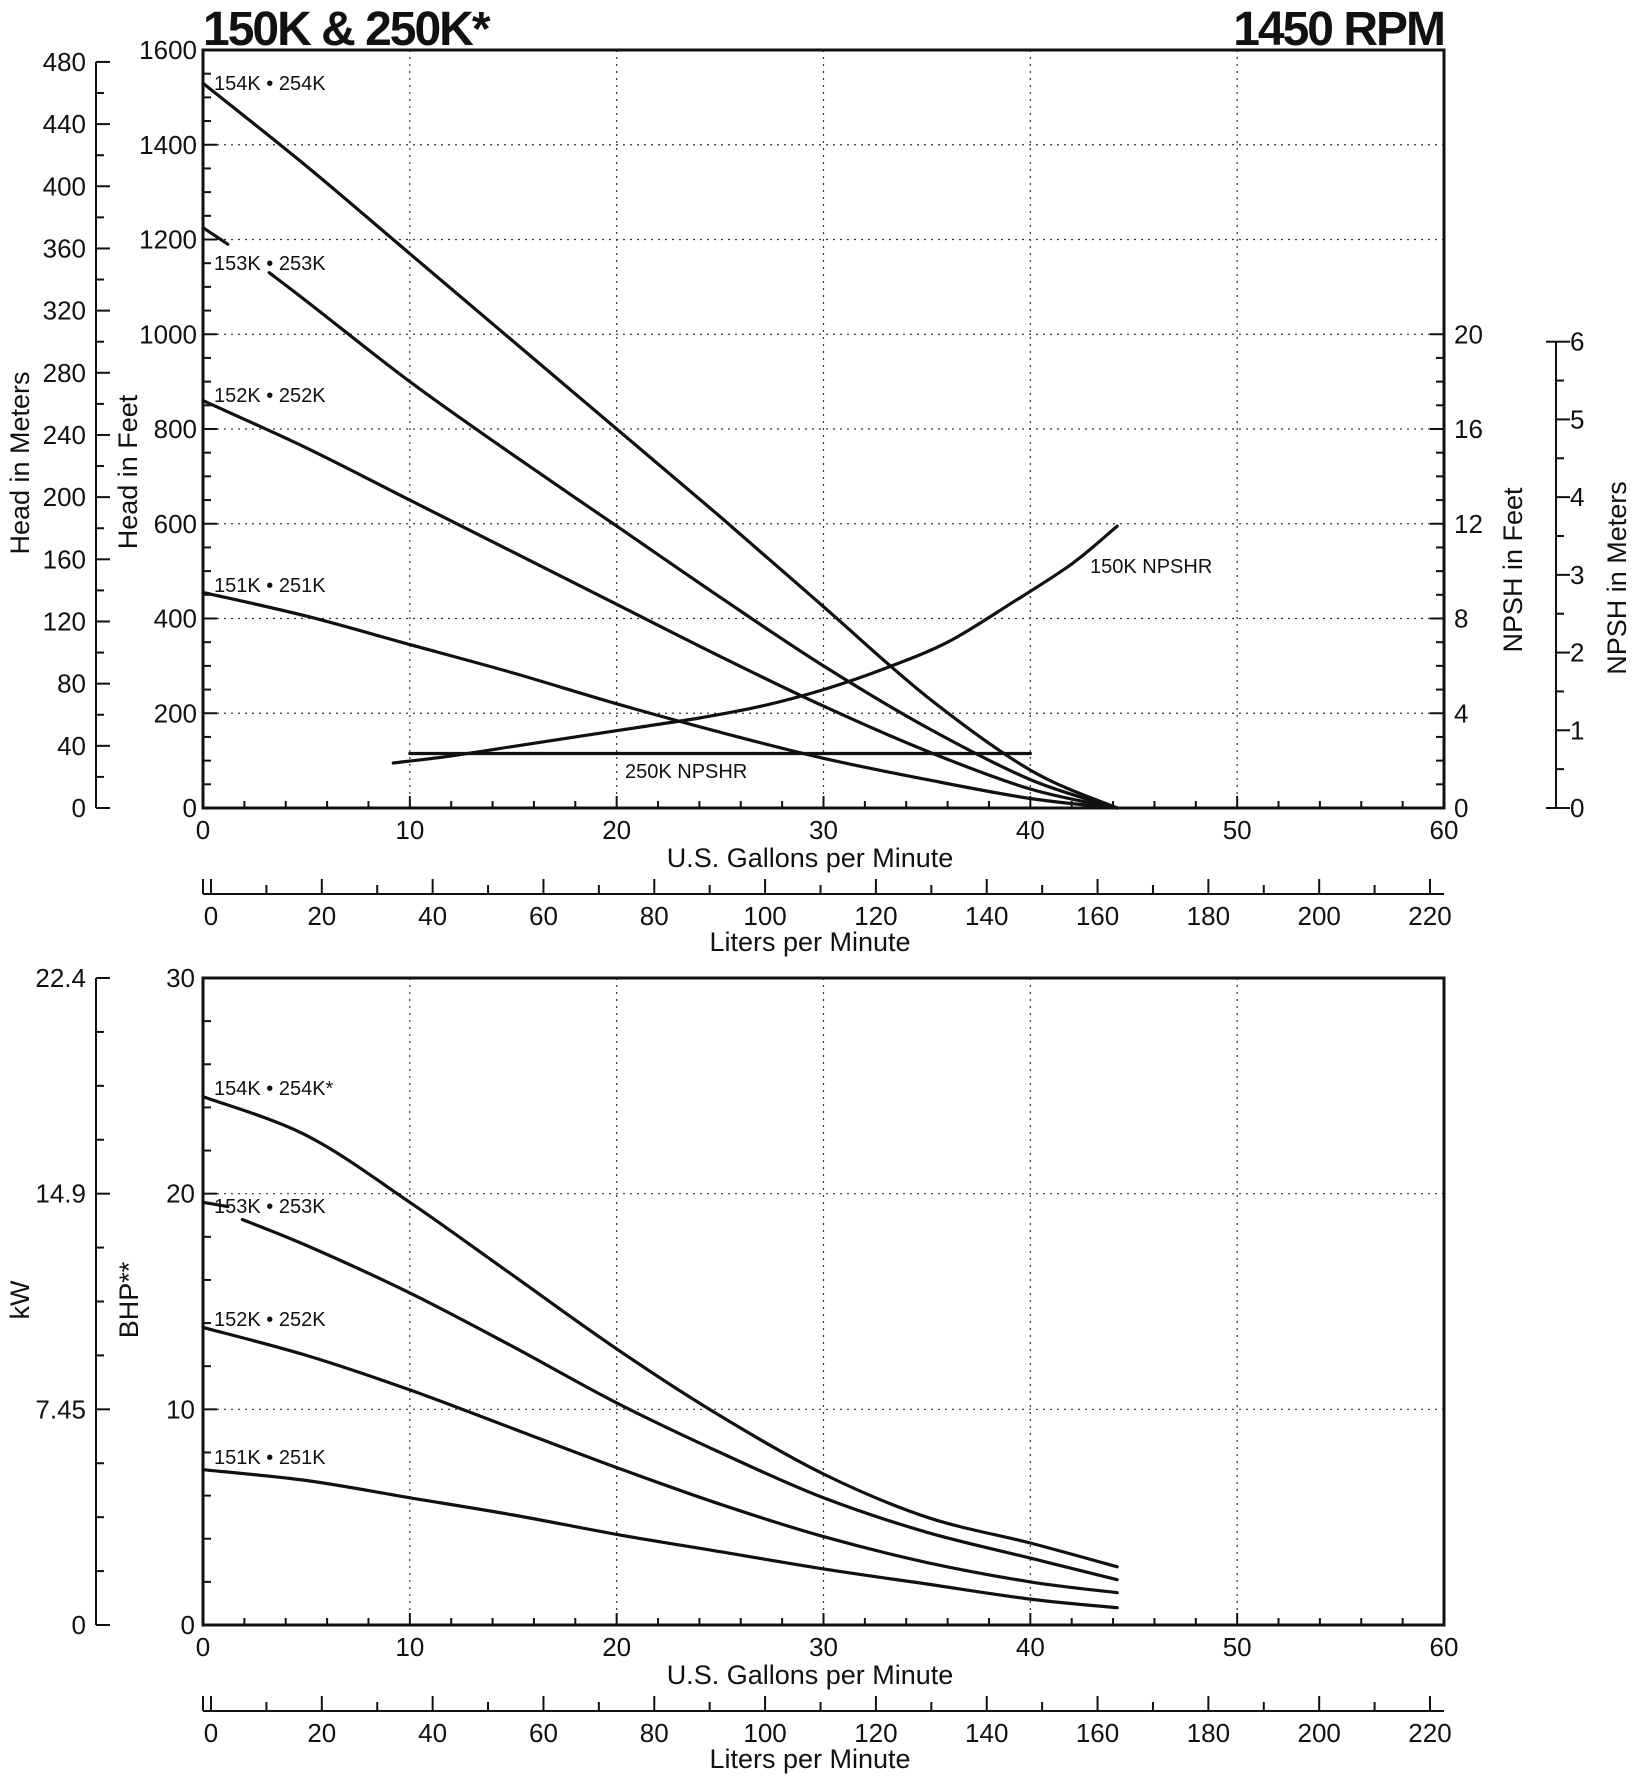 This screenshot has width=1635, height=1776. Describe the element at coordinates (1461, 713) in the screenshot. I see `npsh-feet-tick-label: 4` at that location.